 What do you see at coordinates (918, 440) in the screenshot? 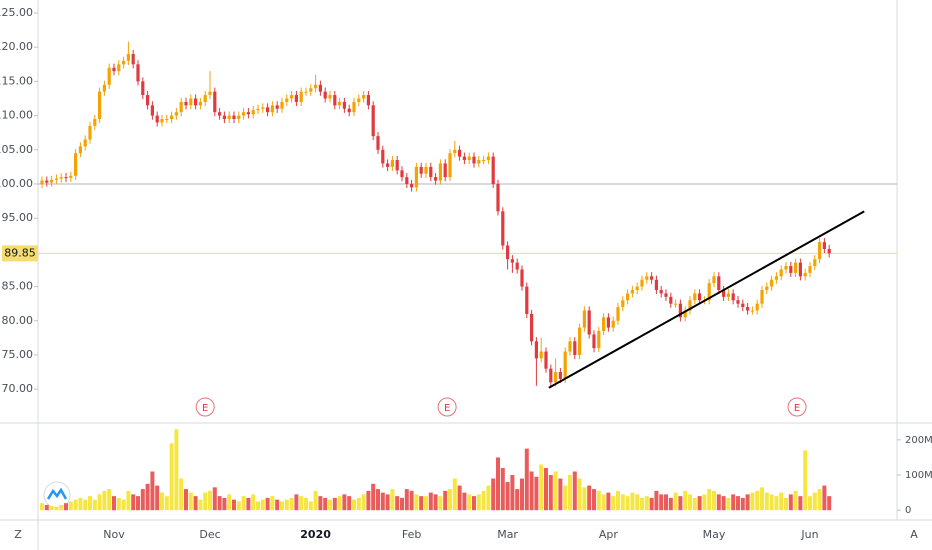
I see `volume-tick-label: 200M` at bounding box center [918, 440].